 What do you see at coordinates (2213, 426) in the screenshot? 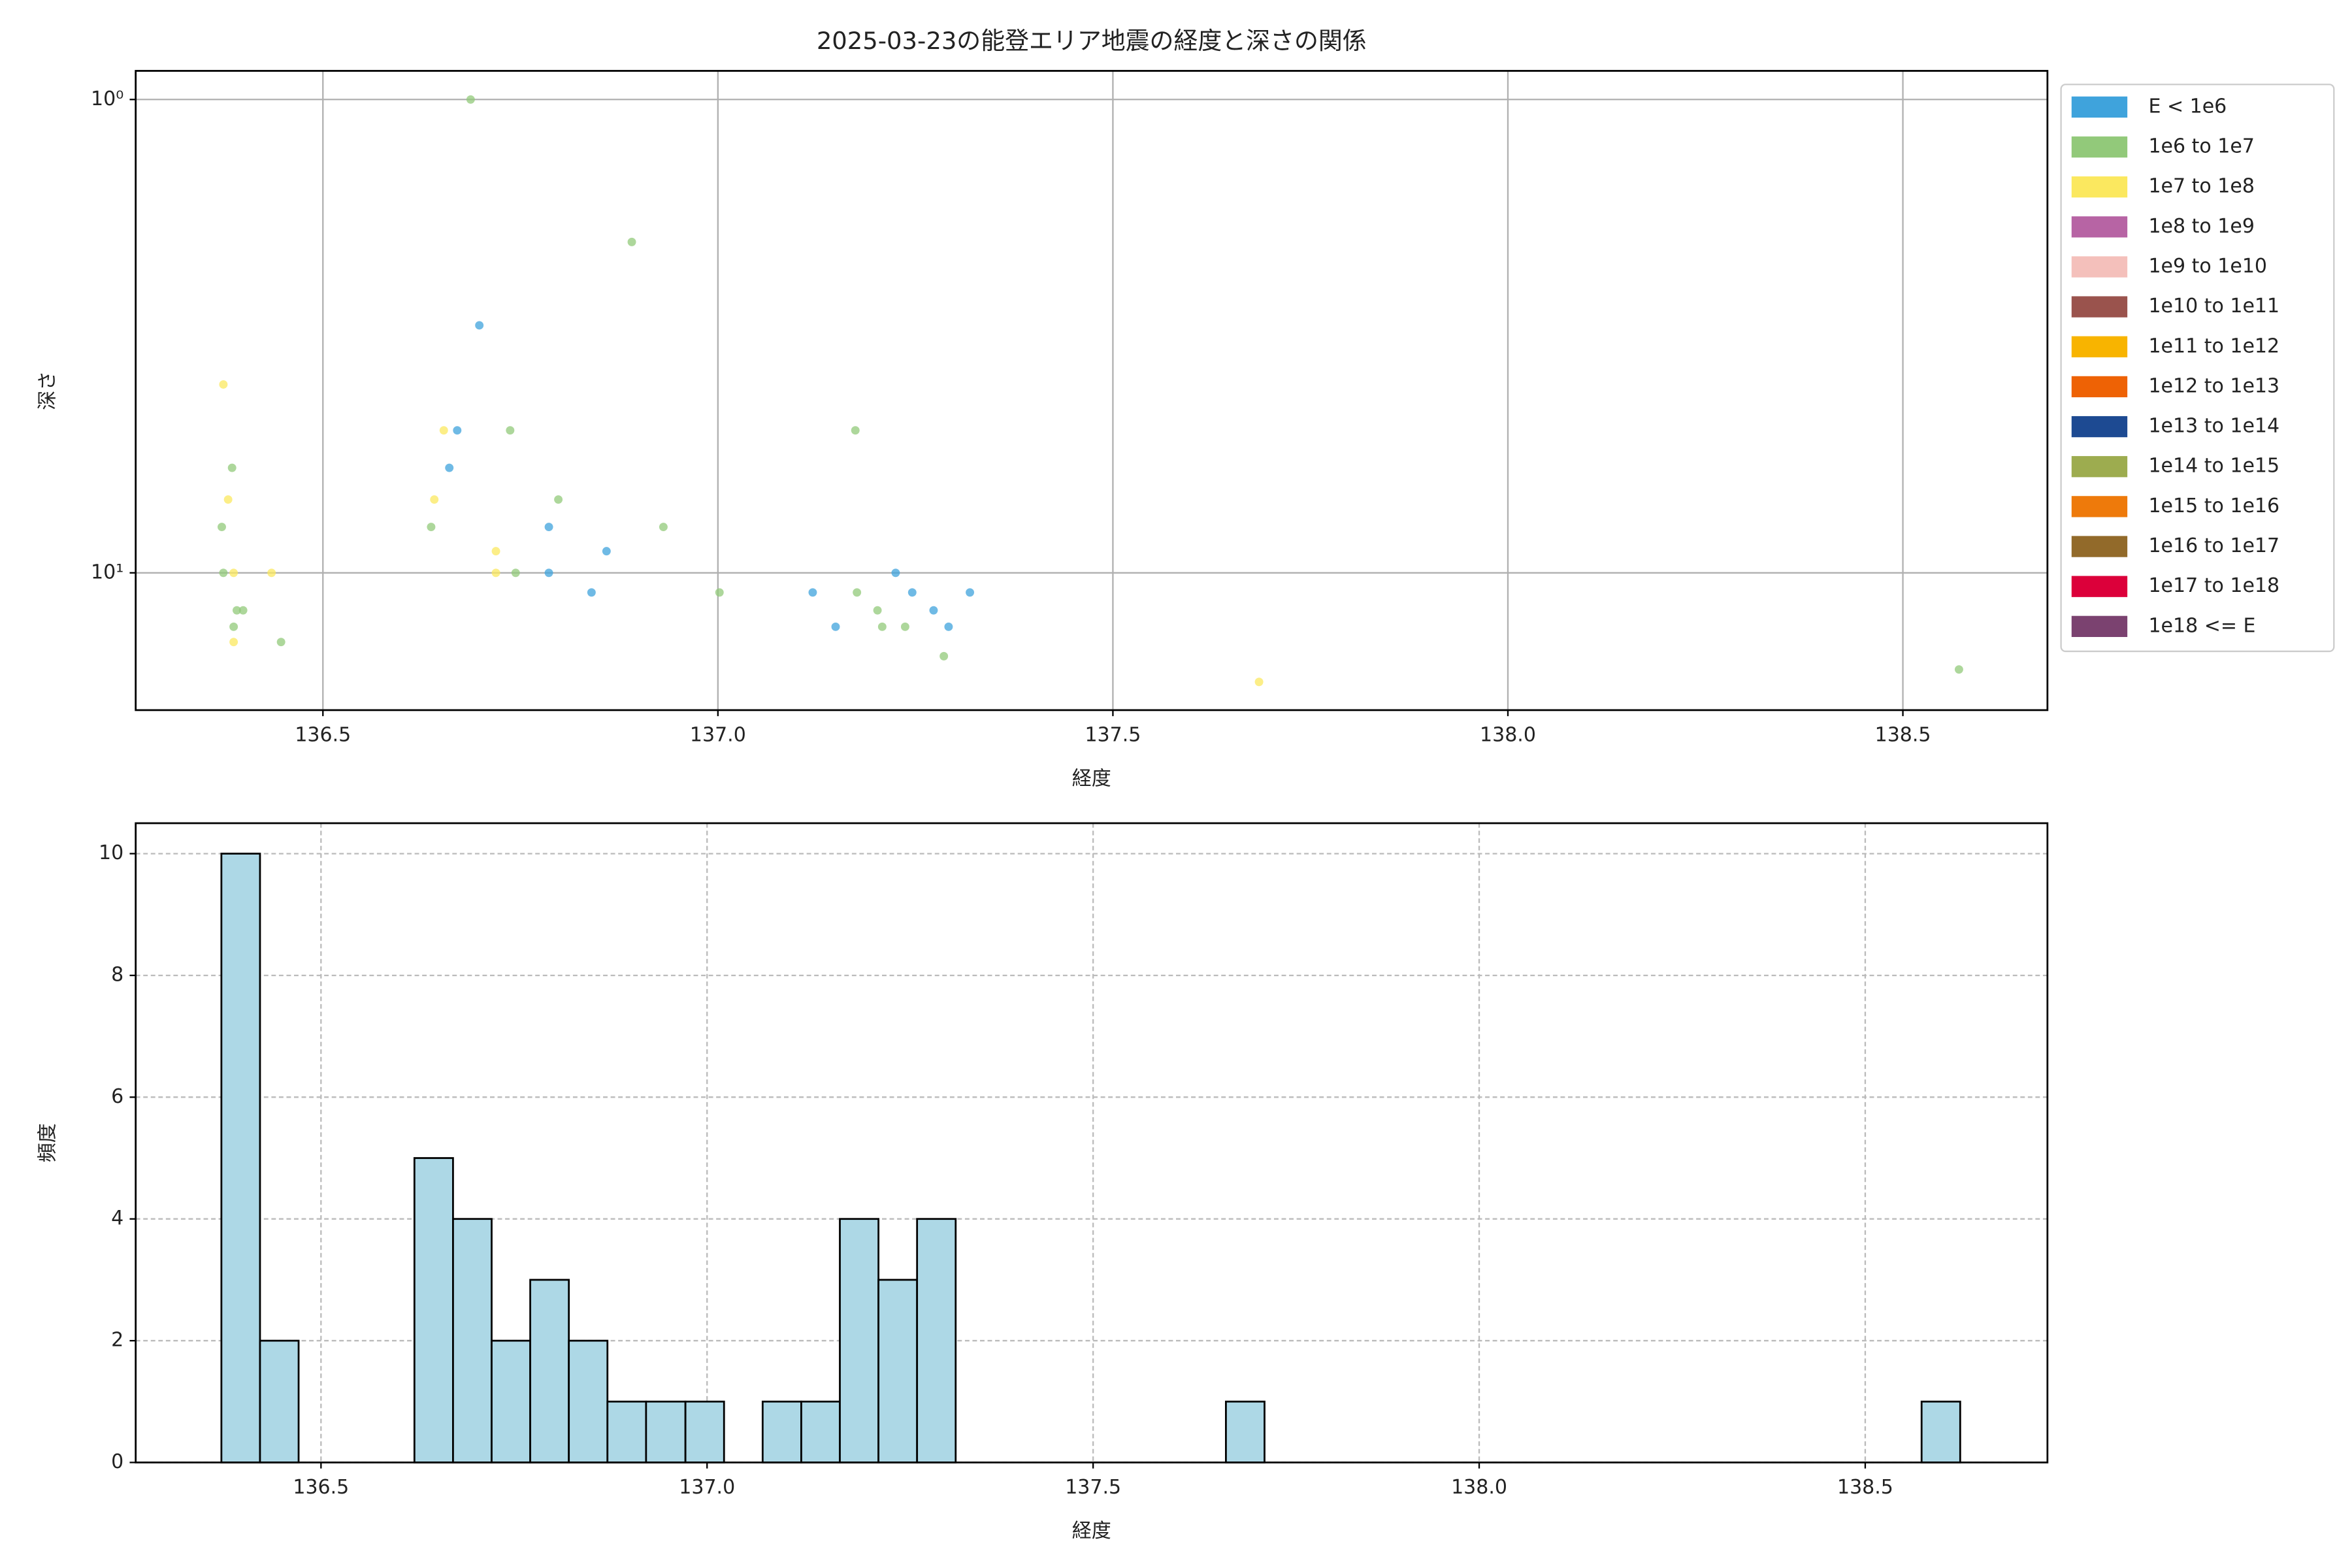
I see `legend-label: 1e13 to 1e14` at bounding box center [2213, 426].